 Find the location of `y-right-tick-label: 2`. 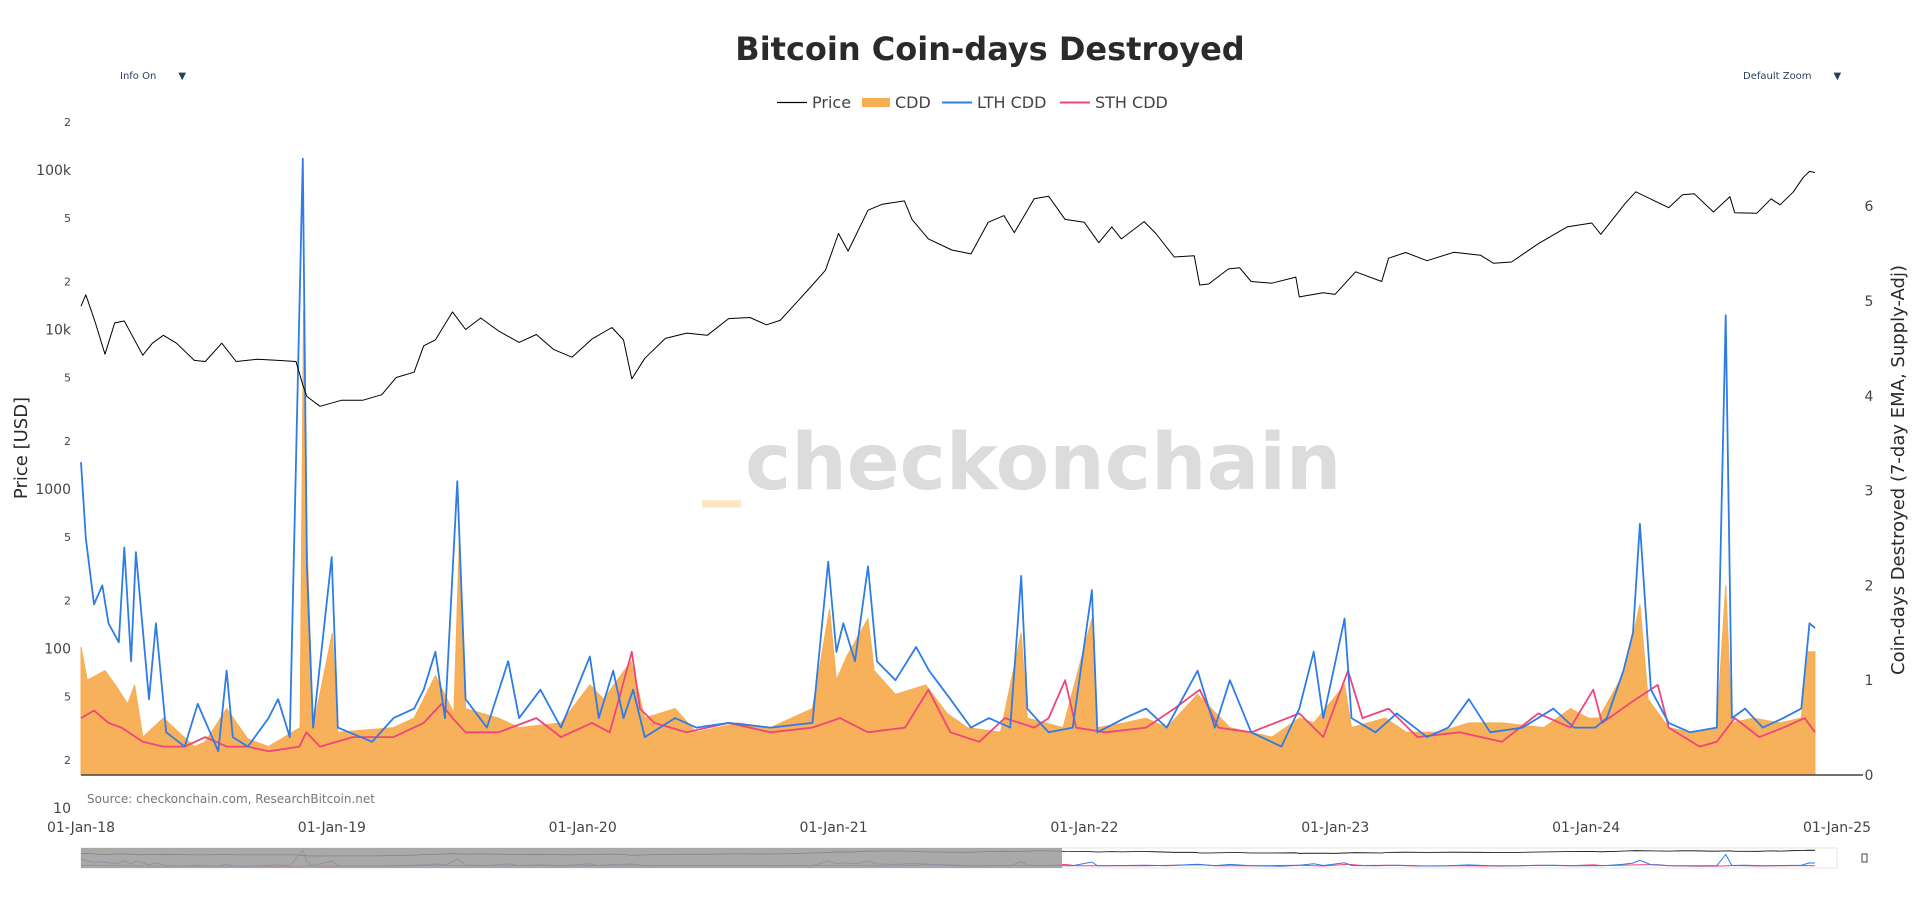

y-right-tick-label: 2 is located at coordinates (1869, 586).